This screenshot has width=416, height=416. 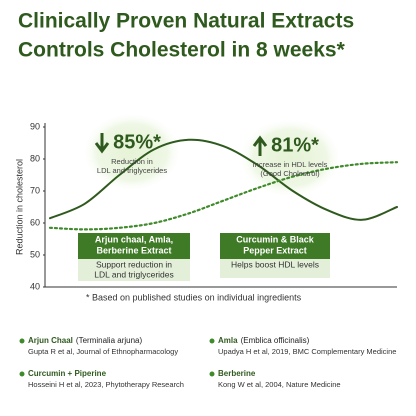 I want to click on callout-value: 85%*, so click(x=137, y=142).